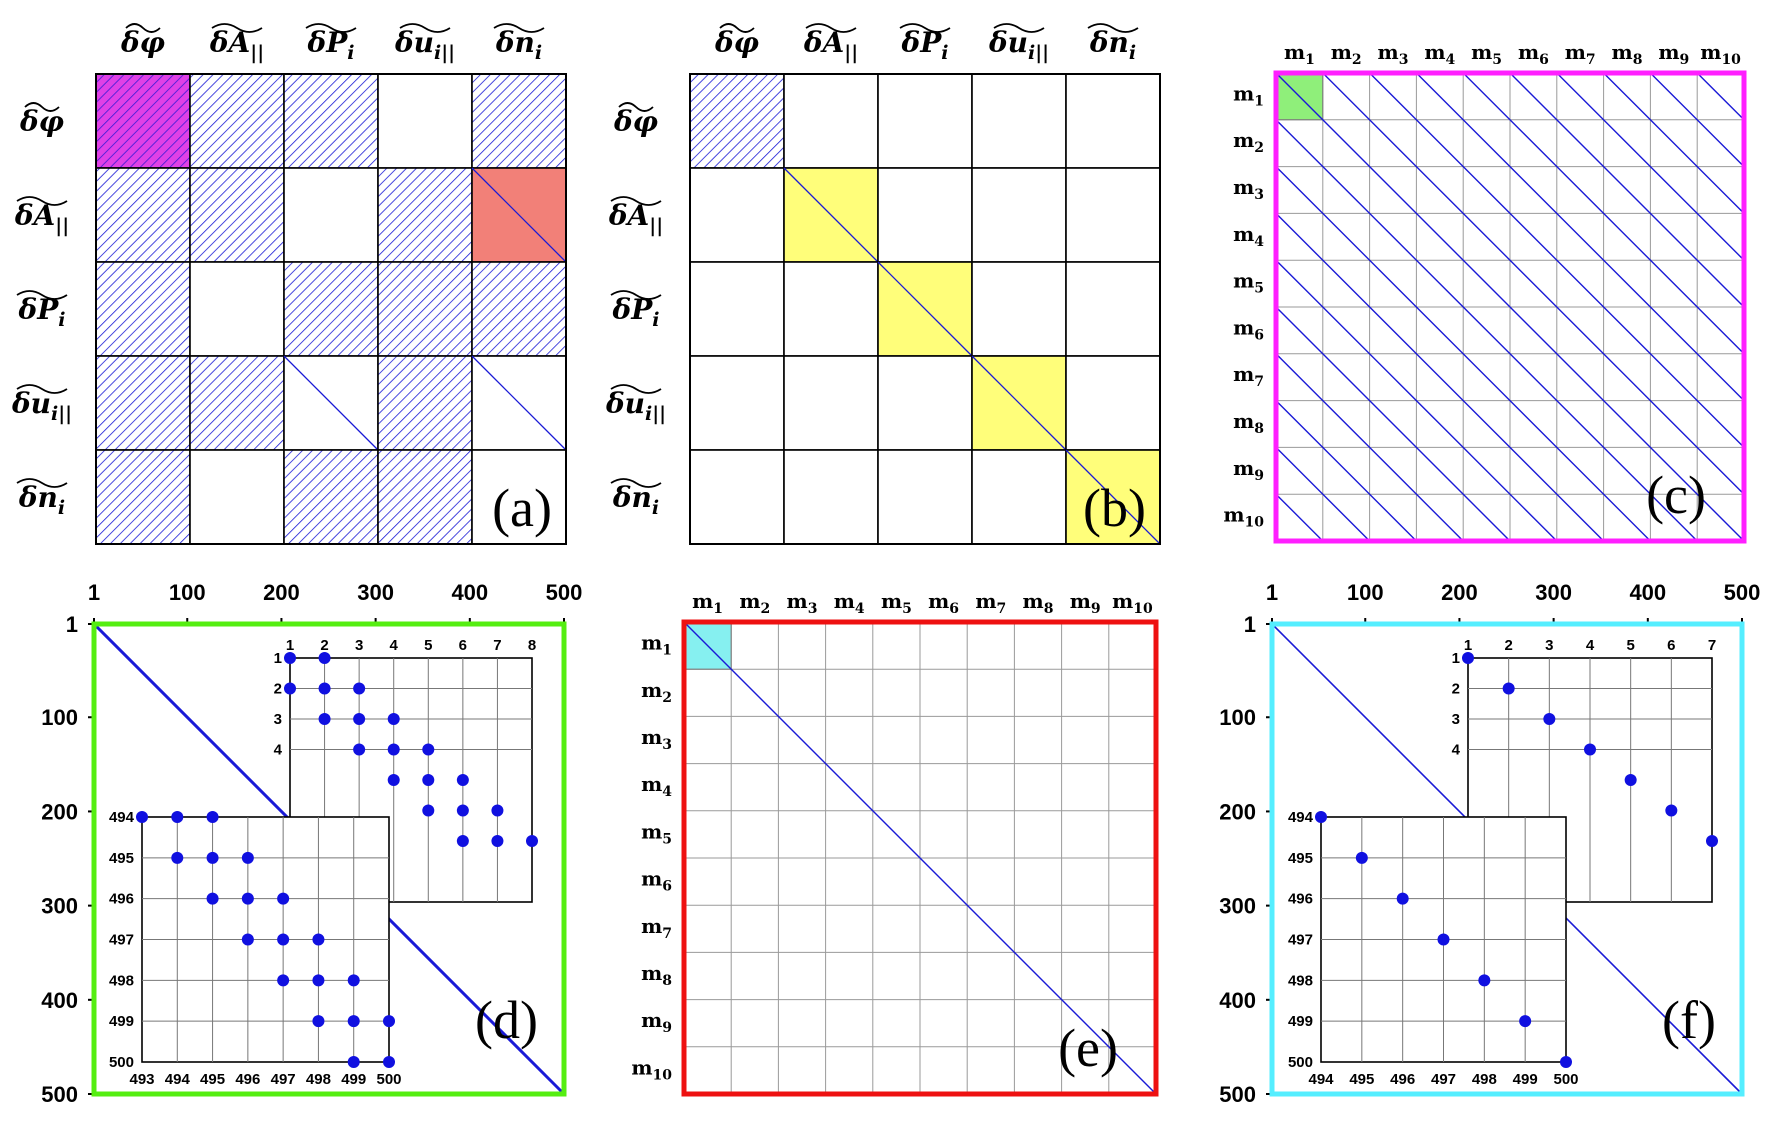 The width and height of the screenshot is (1778, 1125). I want to click on x-tick-label: 400, so click(1647, 592).